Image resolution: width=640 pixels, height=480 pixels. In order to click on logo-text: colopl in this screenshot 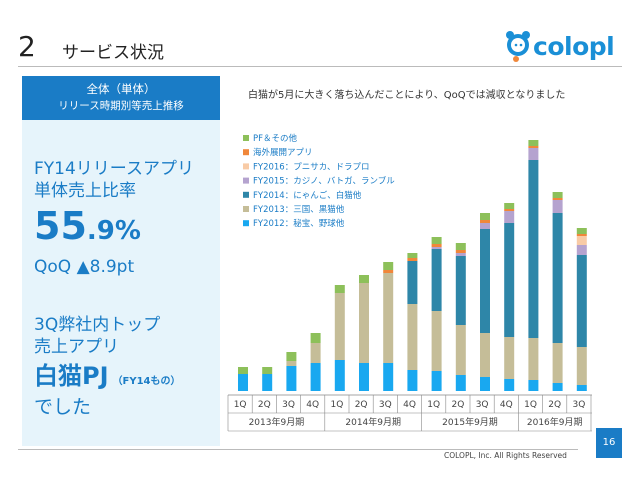, I will do `click(574, 46)`.